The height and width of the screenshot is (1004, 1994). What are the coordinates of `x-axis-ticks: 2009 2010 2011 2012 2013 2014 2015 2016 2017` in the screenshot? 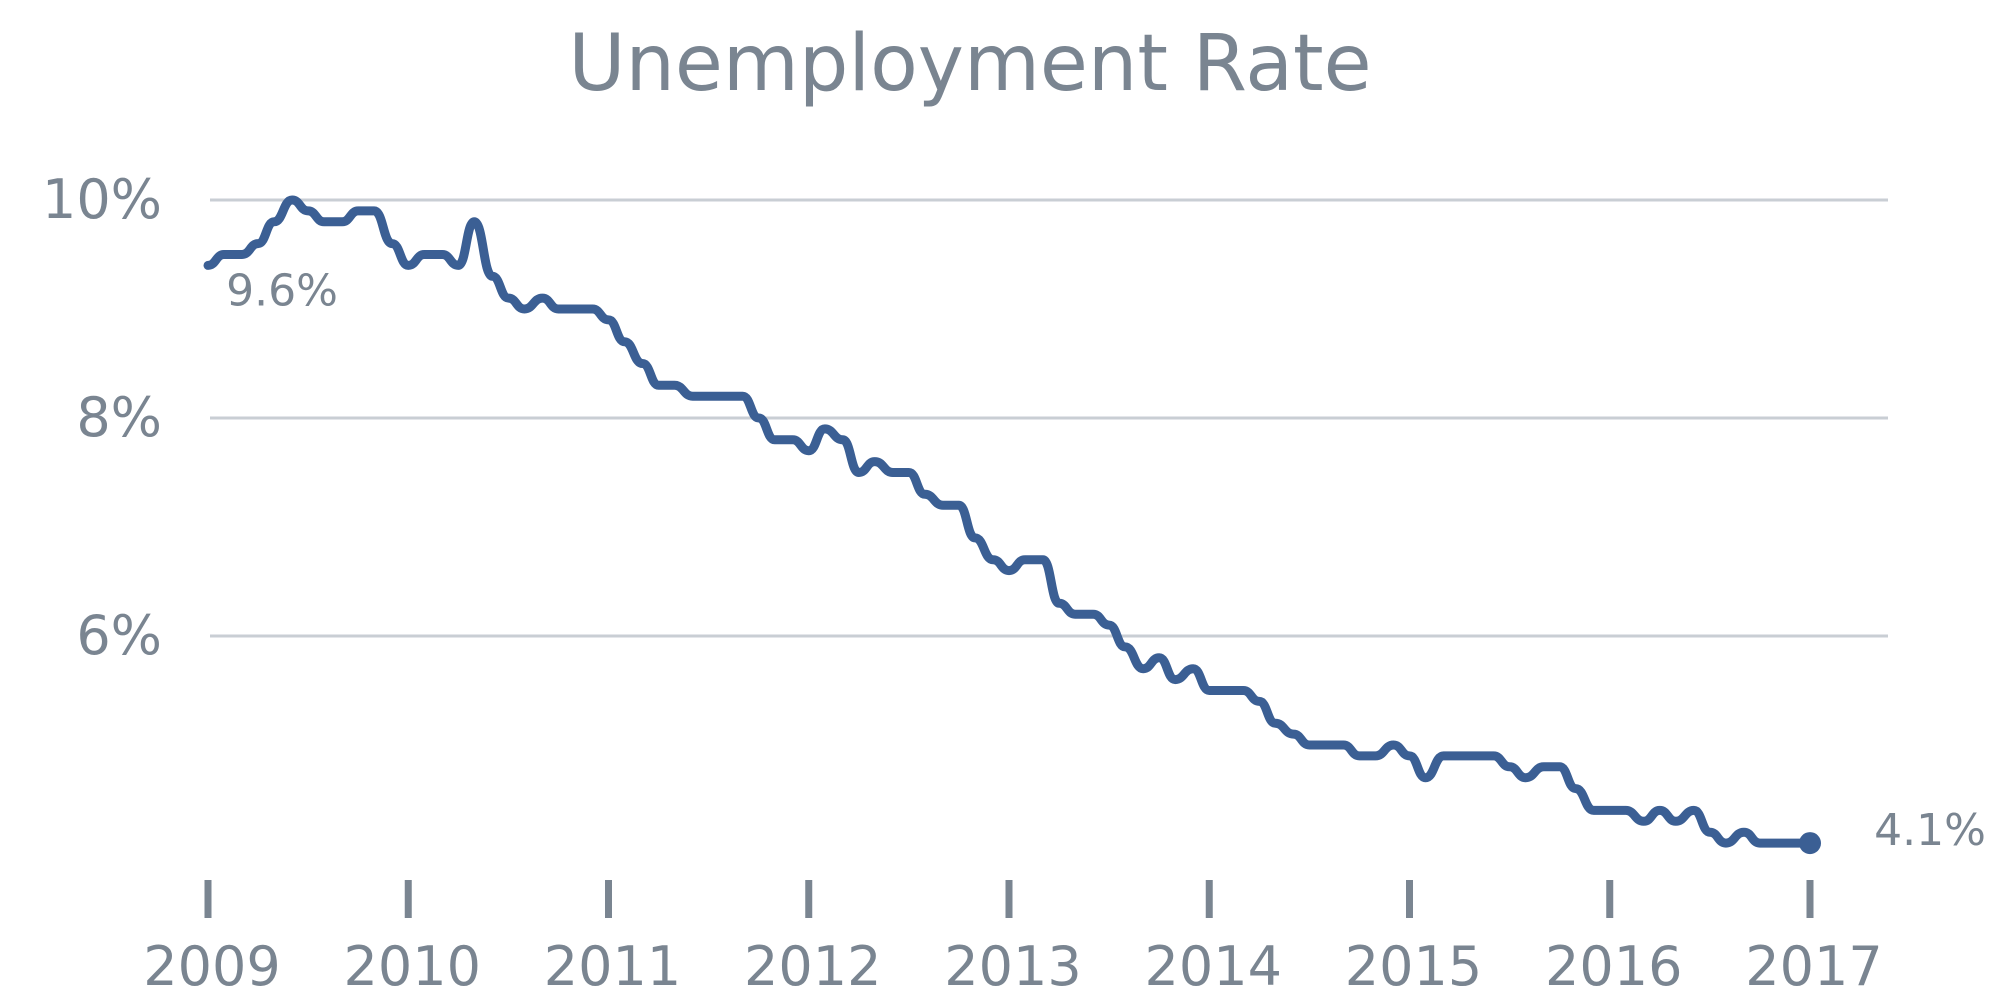 It's located at (1013, 939).